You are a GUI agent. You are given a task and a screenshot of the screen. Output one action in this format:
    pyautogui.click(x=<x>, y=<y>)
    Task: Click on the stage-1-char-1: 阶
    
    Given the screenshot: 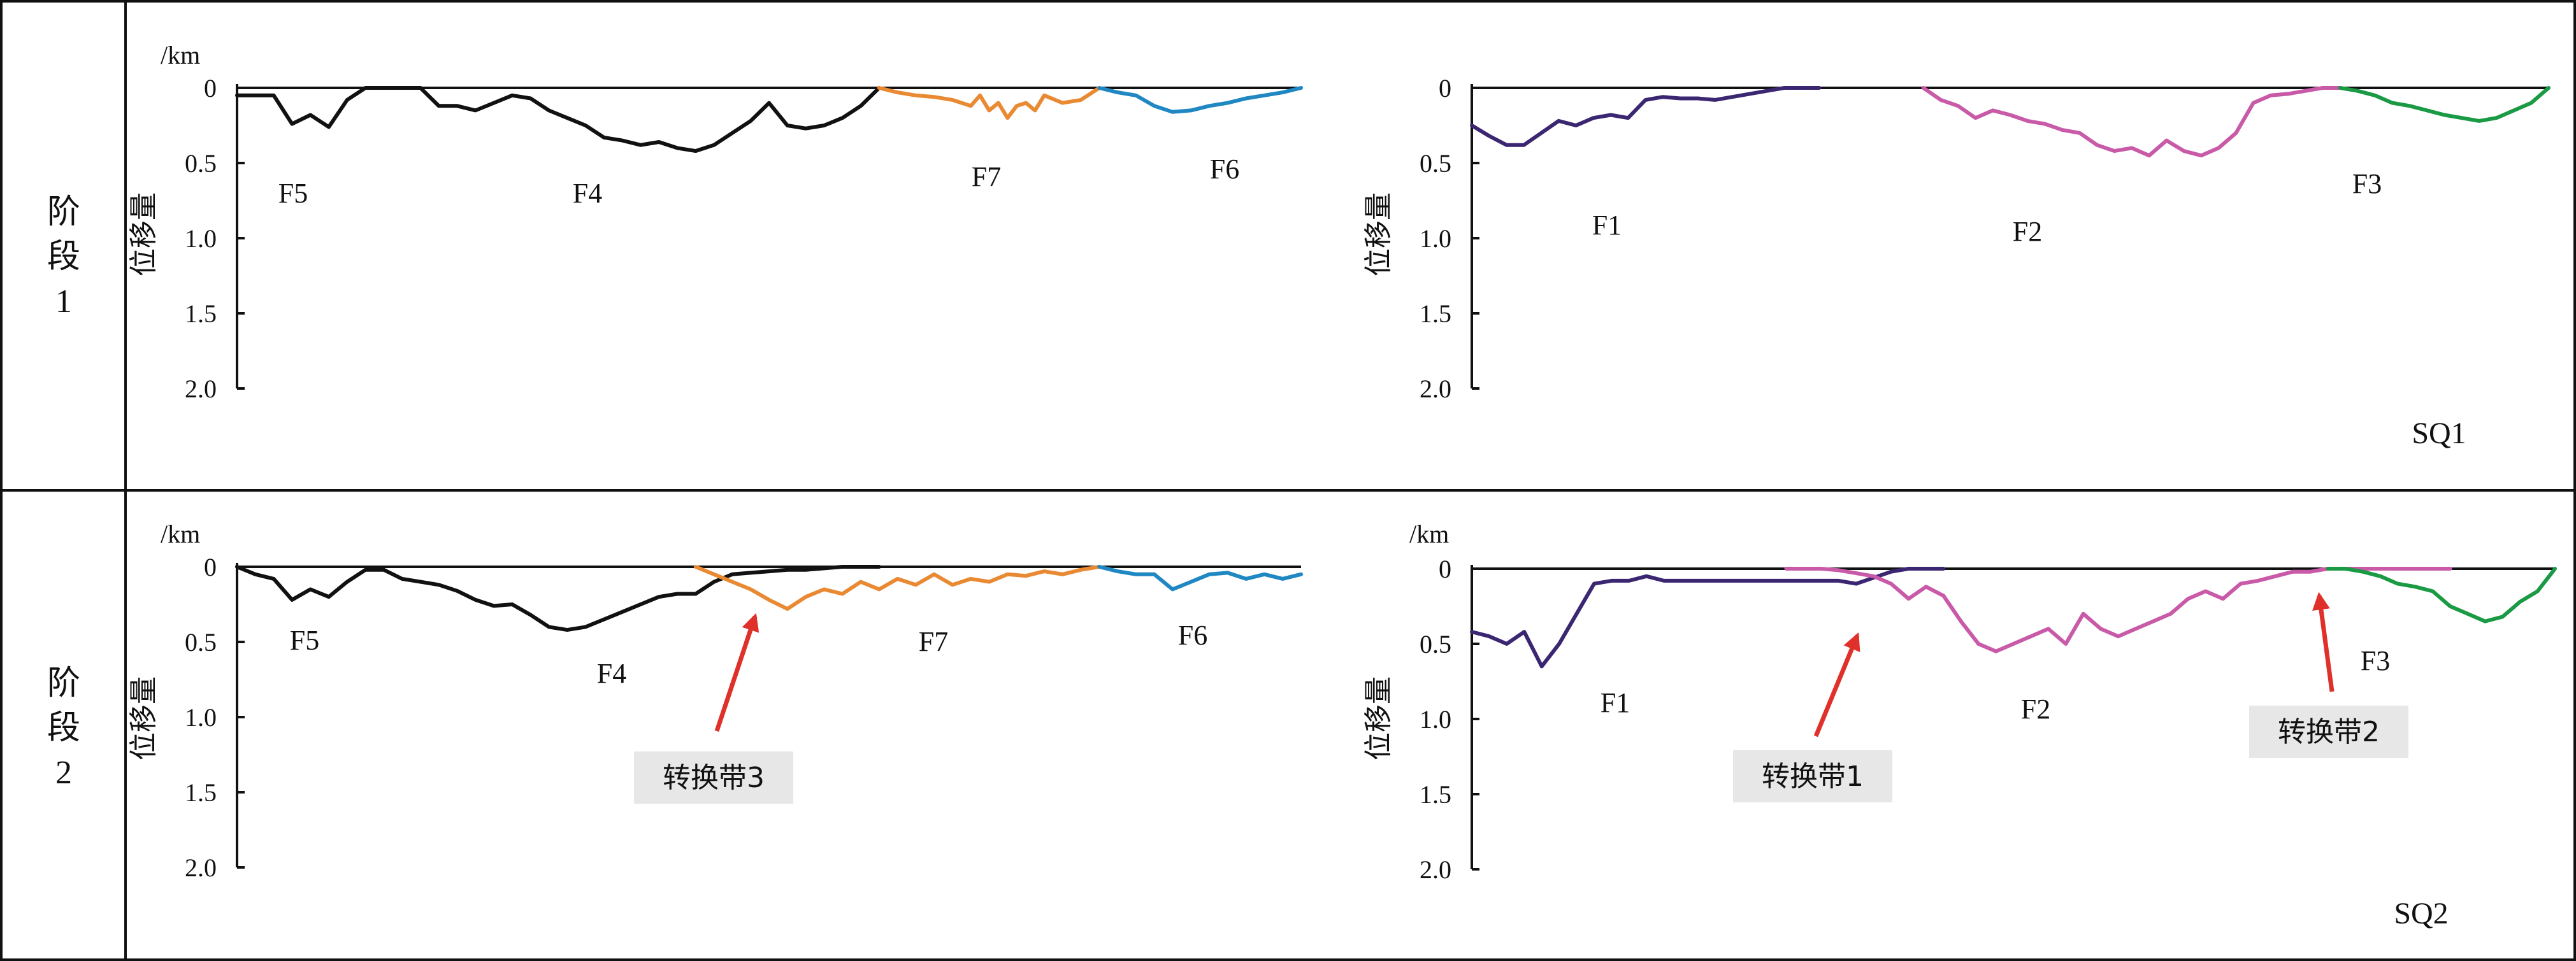 What is the action you would take?
    pyautogui.click(x=63, y=212)
    